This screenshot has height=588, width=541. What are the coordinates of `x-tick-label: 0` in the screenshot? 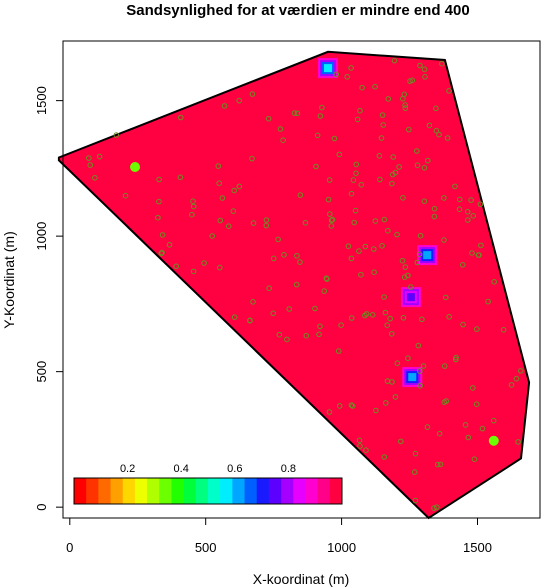 It's located at (69, 547).